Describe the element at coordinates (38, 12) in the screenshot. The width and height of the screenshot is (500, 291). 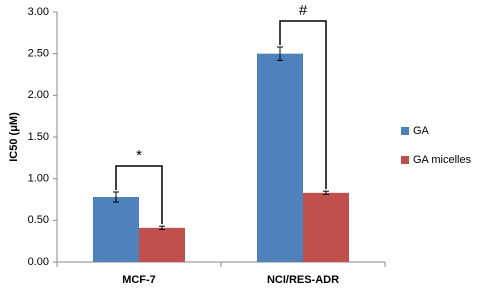
I see `y-tick-label: 3.00` at that location.